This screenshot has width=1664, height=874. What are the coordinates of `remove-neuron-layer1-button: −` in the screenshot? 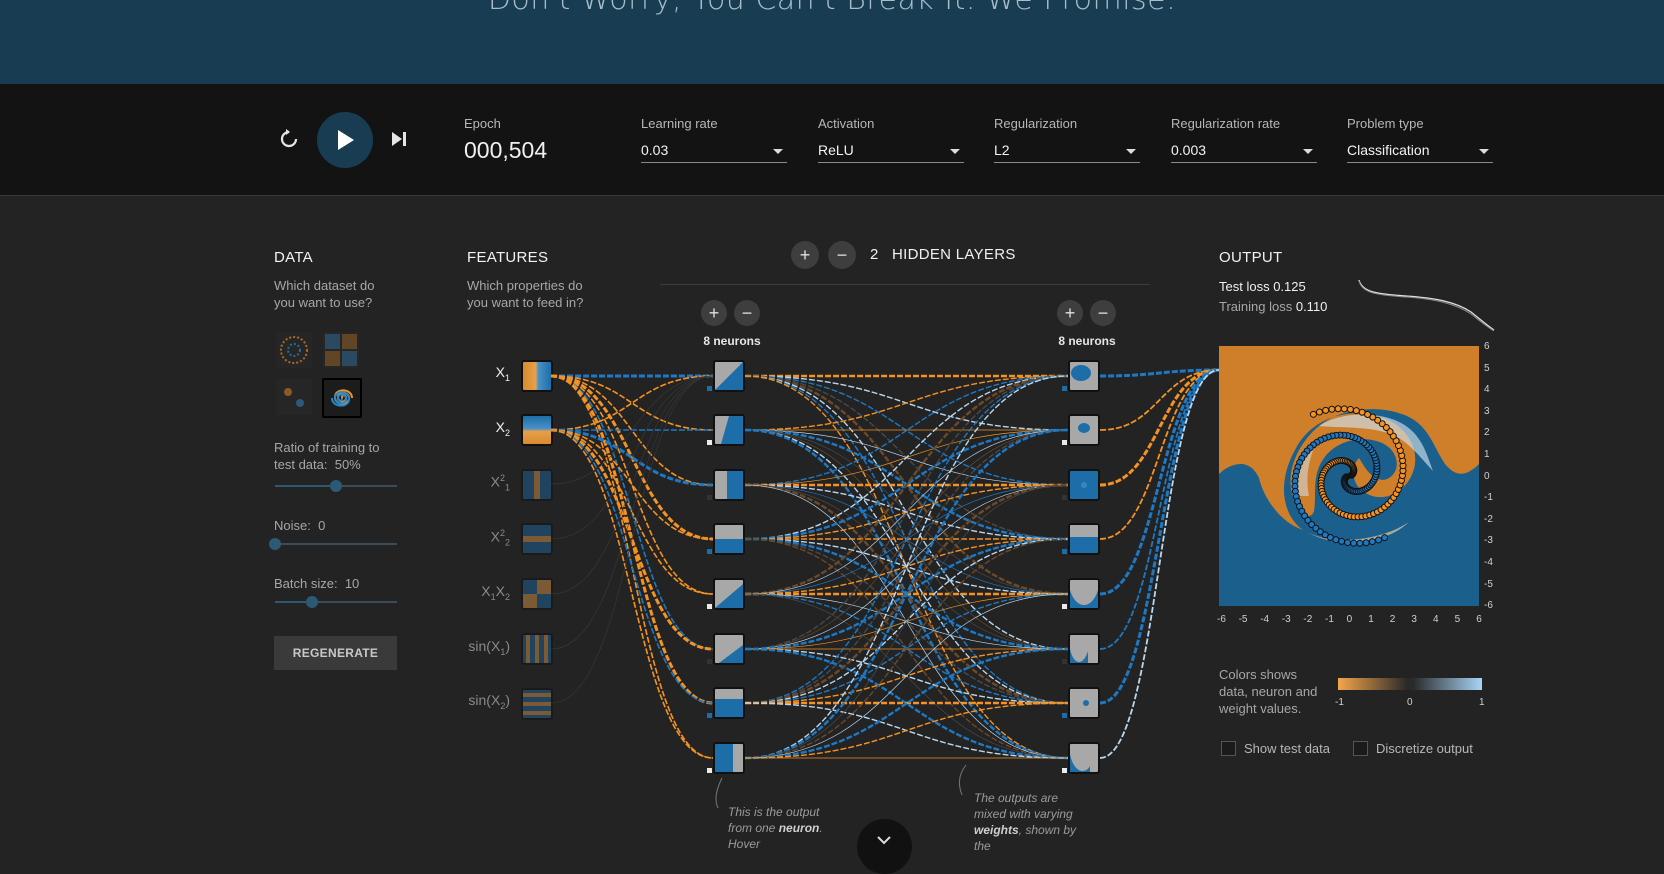 It's located at (747, 313).